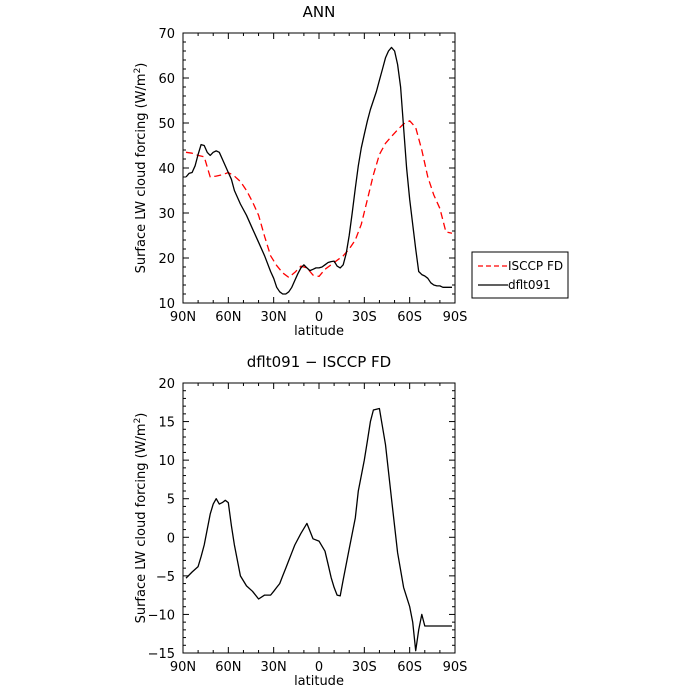 The width and height of the screenshot is (700, 700). Describe the element at coordinates (319, 362) in the screenshot. I see `chart-title: dflt091 − ISCCP FD` at that location.